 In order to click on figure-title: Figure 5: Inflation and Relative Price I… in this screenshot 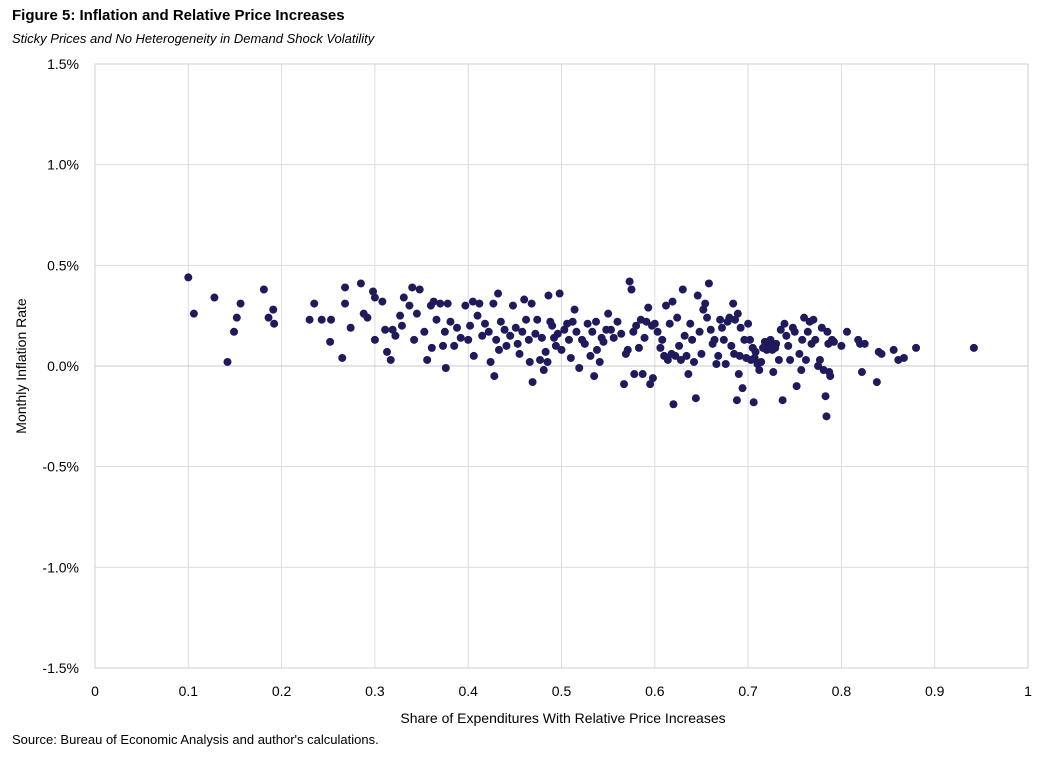, I will do `click(178, 15)`.